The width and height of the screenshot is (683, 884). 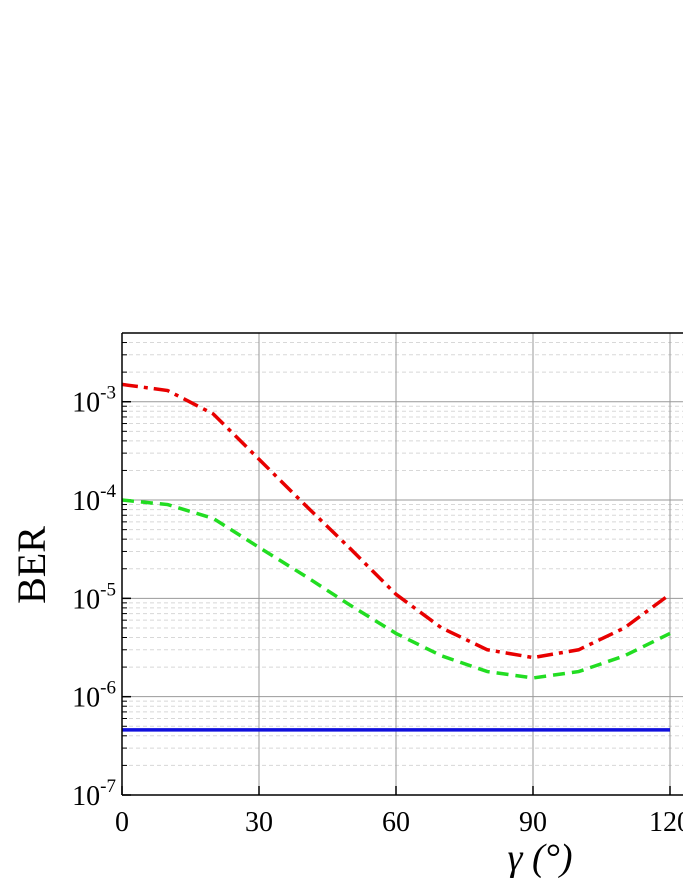 I want to click on x-tick-label: 30, so click(x=259, y=822).